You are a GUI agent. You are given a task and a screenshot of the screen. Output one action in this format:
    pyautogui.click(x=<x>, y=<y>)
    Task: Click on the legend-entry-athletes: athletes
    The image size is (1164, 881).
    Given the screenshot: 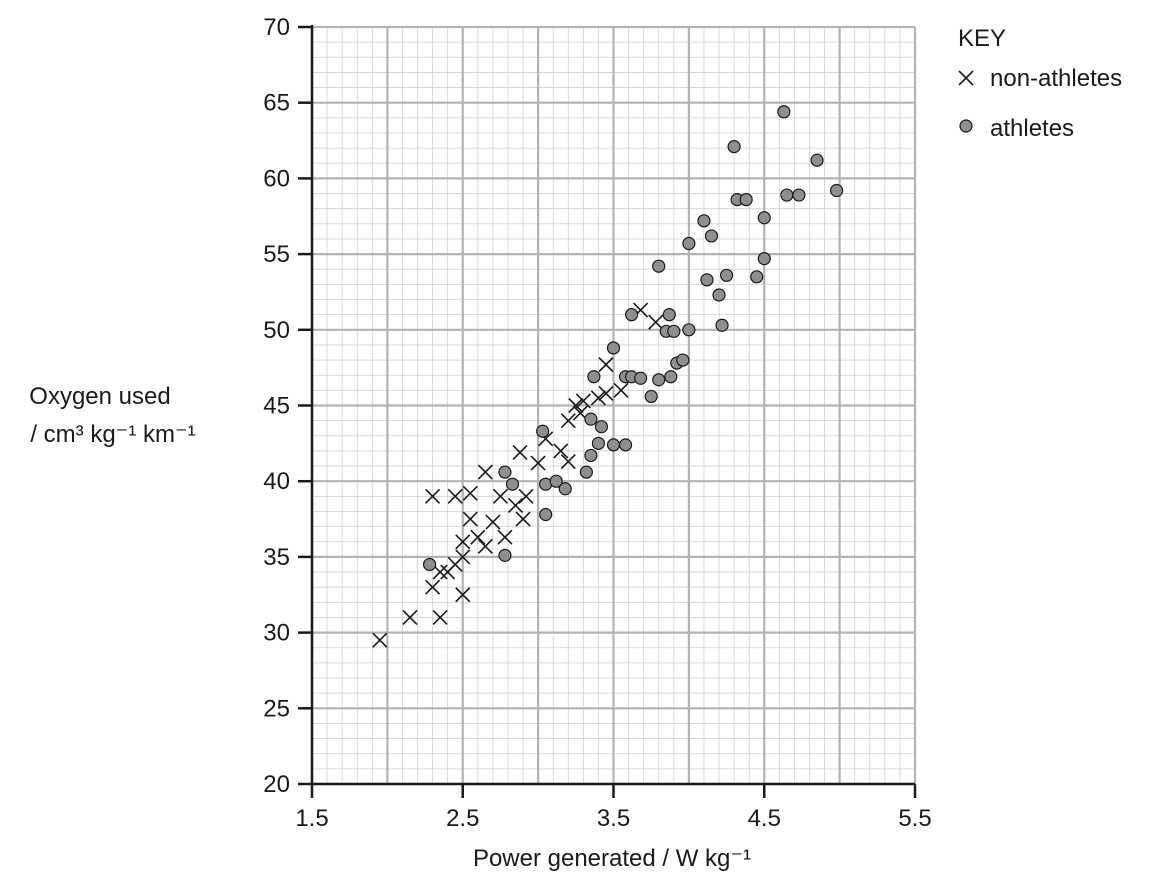 What is the action you would take?
    pyautogui.click(x=1032, y=128)
    